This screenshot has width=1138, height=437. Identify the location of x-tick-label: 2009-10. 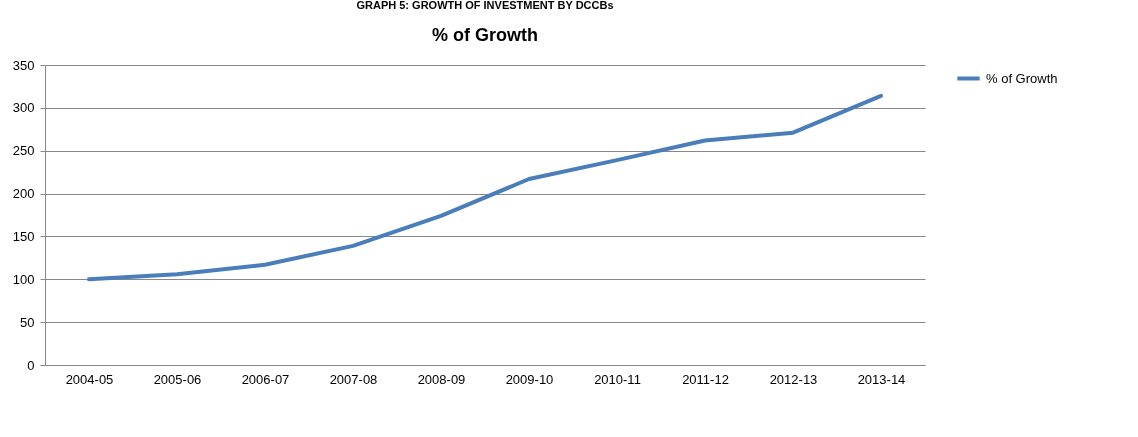
(529, 379).